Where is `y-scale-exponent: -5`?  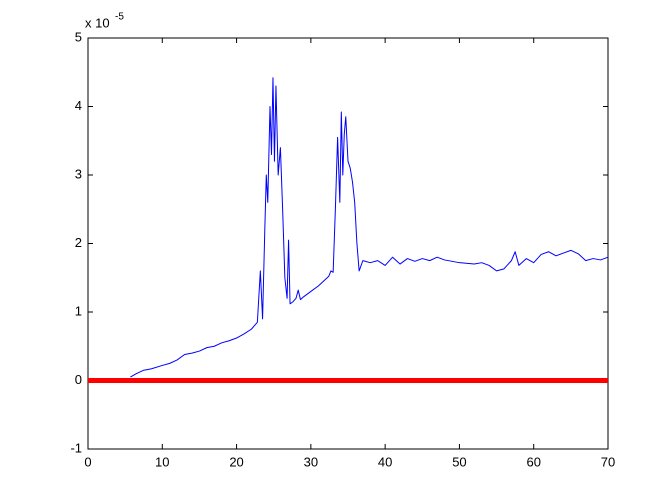 y-scale-exponent: -5 is located at coordinates (119, 17).